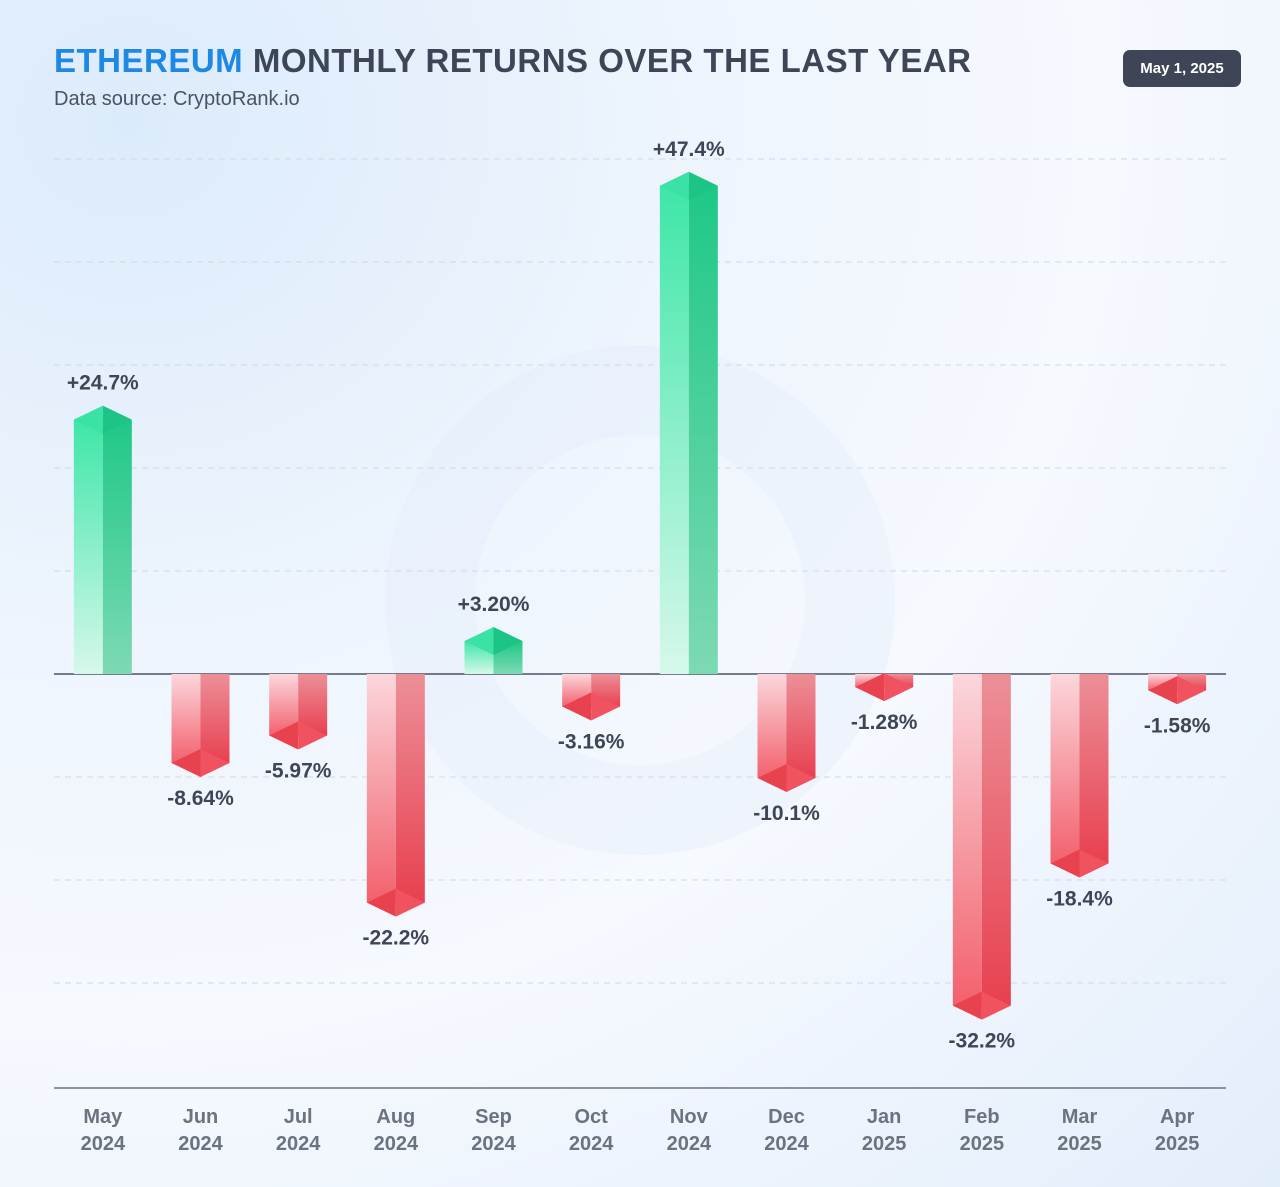 The height and width of the screenshot is (1187, 1280). What do you see at coordinates (689, 149) in the screenshot?
I see `value-label: +47.4%` at bounding box center [689, 149].